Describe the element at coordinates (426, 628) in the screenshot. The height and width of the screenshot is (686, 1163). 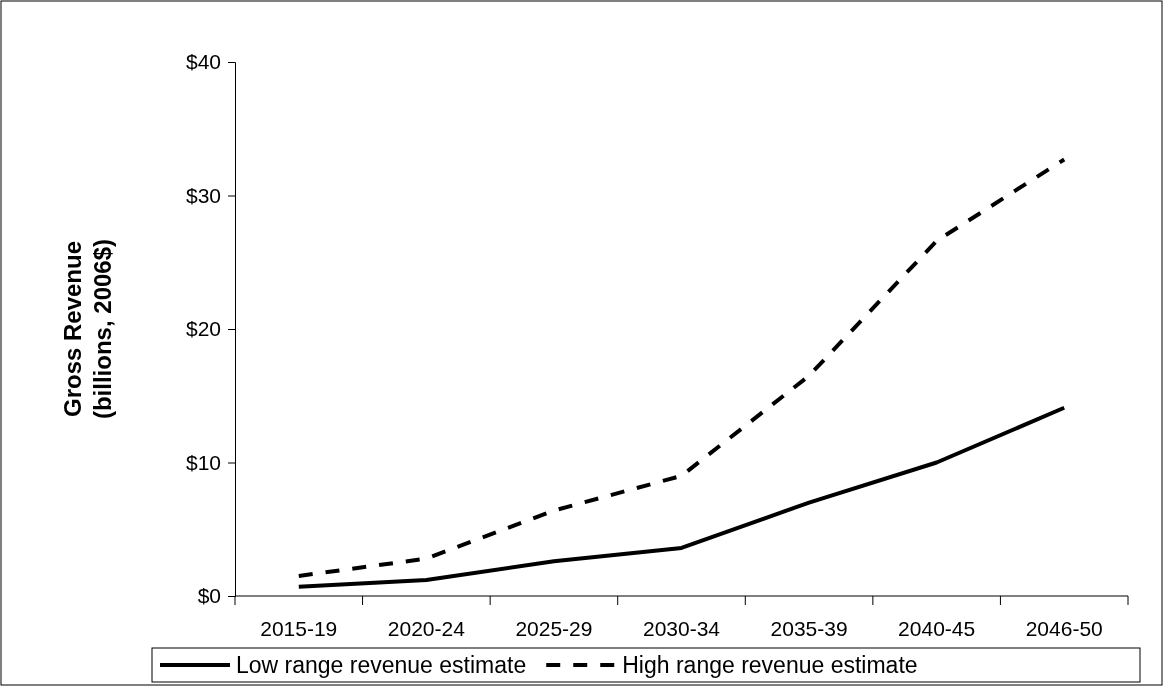
I see `x-tick-label: 2020-24` at that location.